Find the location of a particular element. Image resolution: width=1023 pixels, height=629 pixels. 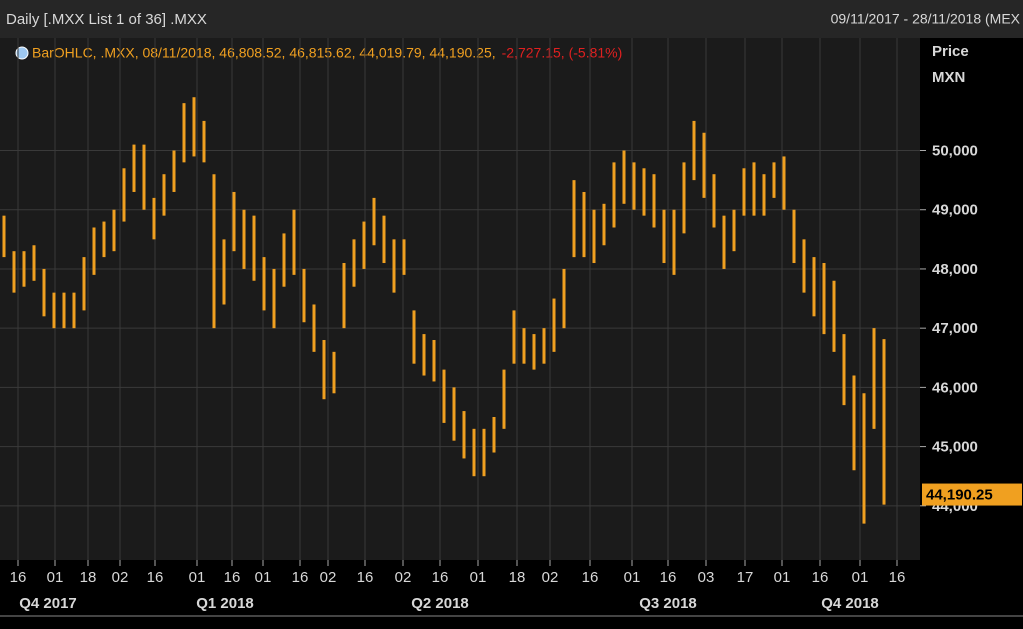

date-range: 09/11/2017 - 28/11/2018 (MEX is located at coordinates (926, 19).